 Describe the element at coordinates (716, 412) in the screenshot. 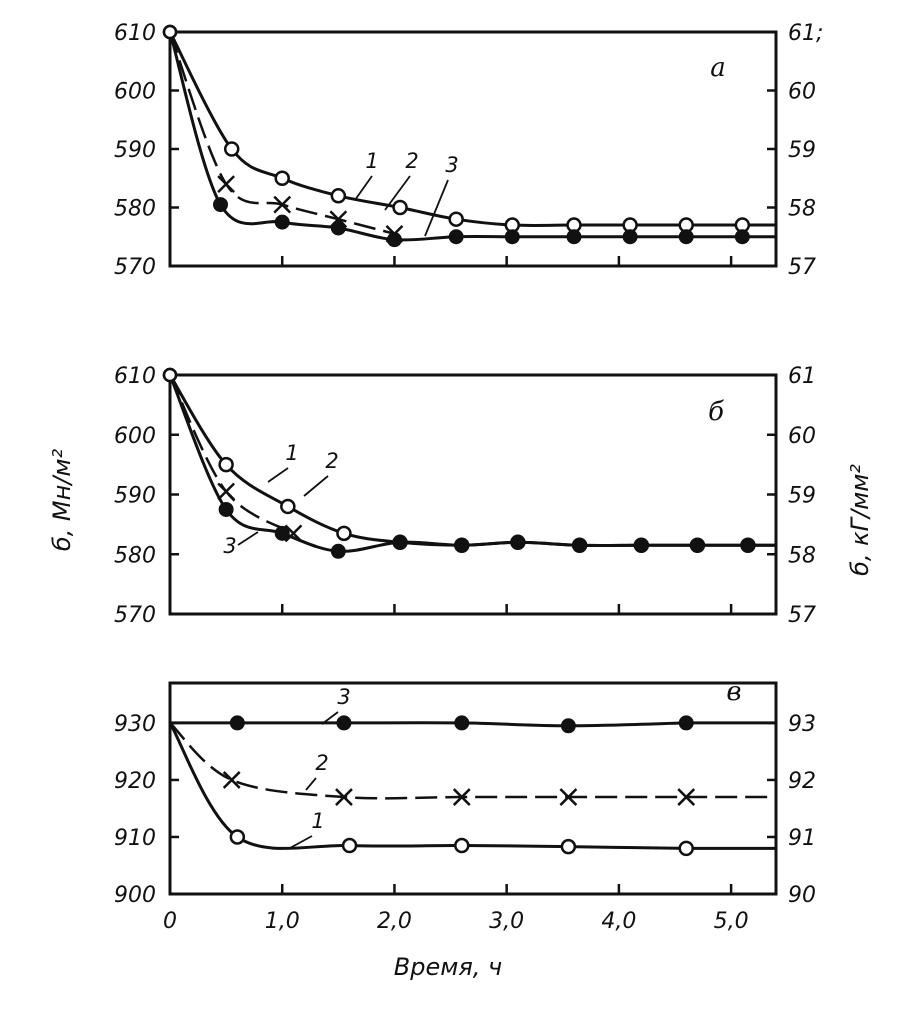

I see `panel-letter: б` at that location.